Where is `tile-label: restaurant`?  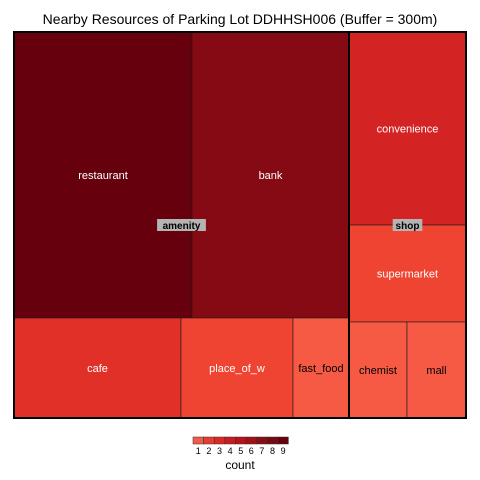
tile-label: restaurant is located at coordinates (103, 176).